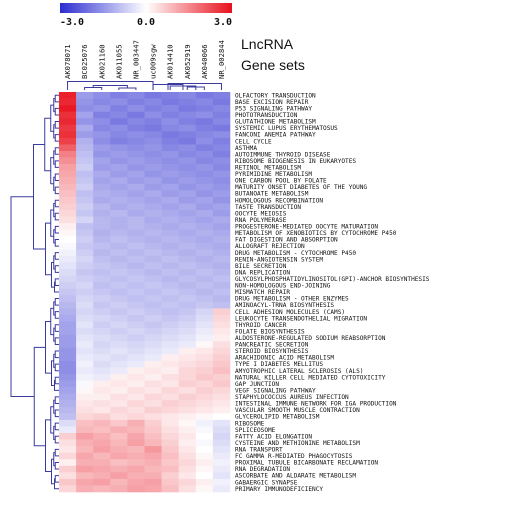 The image size is (519, 512). Describe the element at coordinates (270, 246) in the screenshot. I see `row-label: ALLOGRAFT REJECTION` at that location.